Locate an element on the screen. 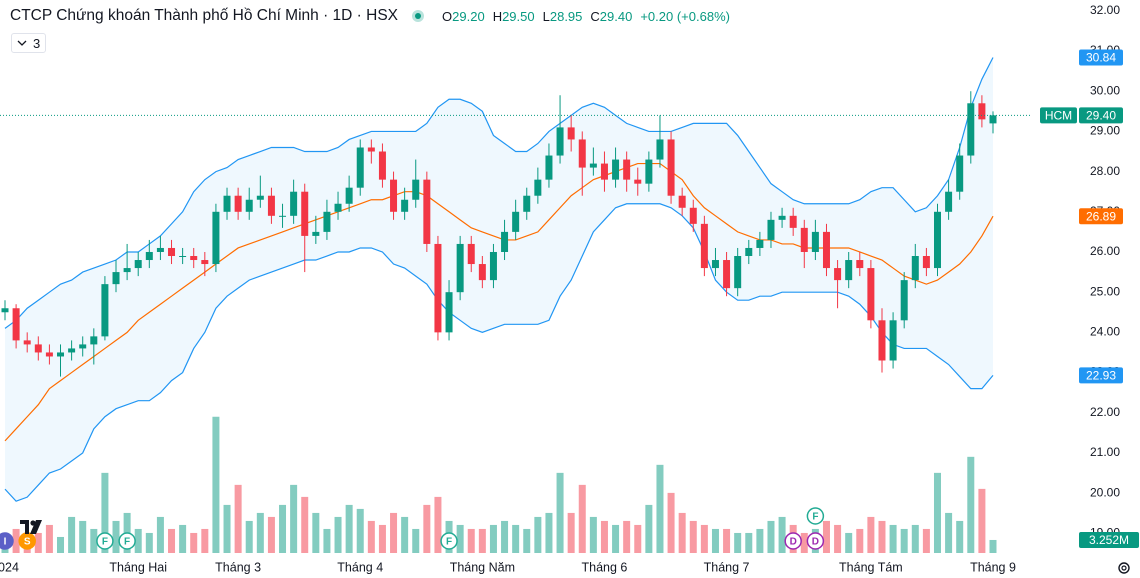 This screenshot has height=578, width=1140. y-tick-label: 26.00 is located at coordinates (1105, 251).